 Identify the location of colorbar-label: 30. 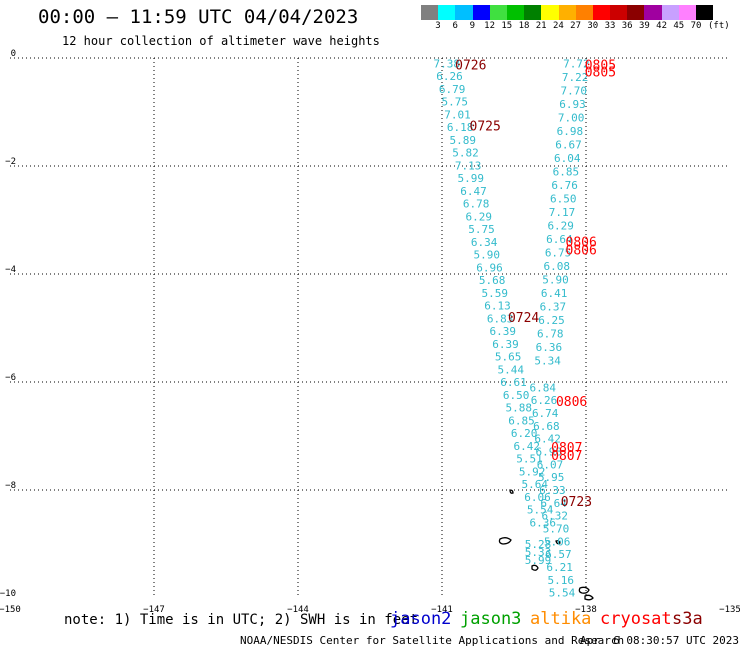
(593, 26).